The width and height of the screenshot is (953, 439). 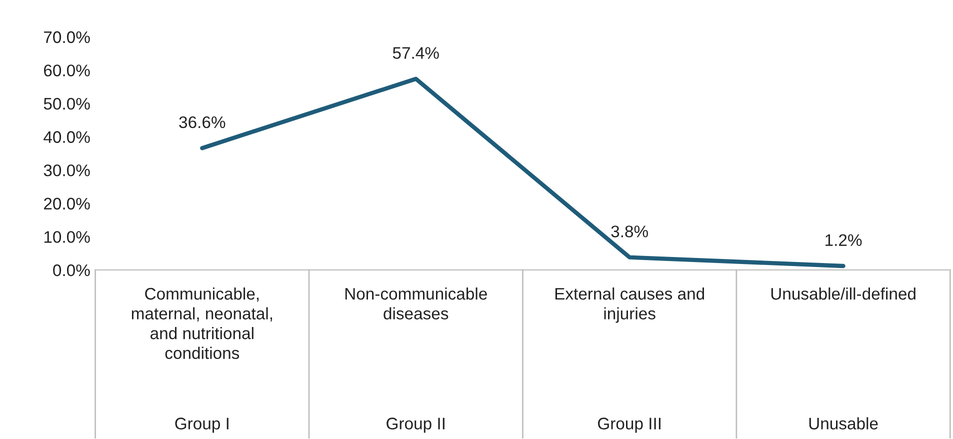 I want to click on x-tick-label: Communicable, maternal, neonatal, and nutritional conditions, so click(x=202, y=323).